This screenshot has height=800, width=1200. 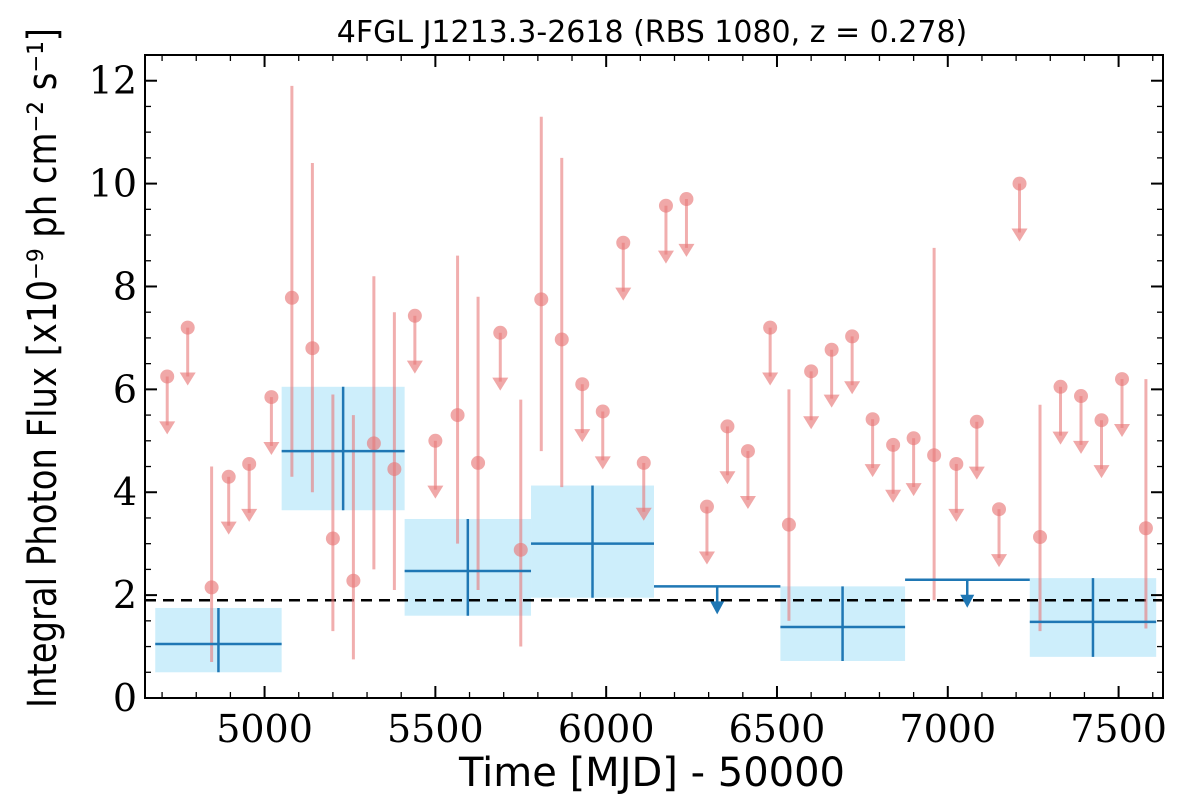 I want to click on y-tick-label: 10, so click(x=113, y=184).